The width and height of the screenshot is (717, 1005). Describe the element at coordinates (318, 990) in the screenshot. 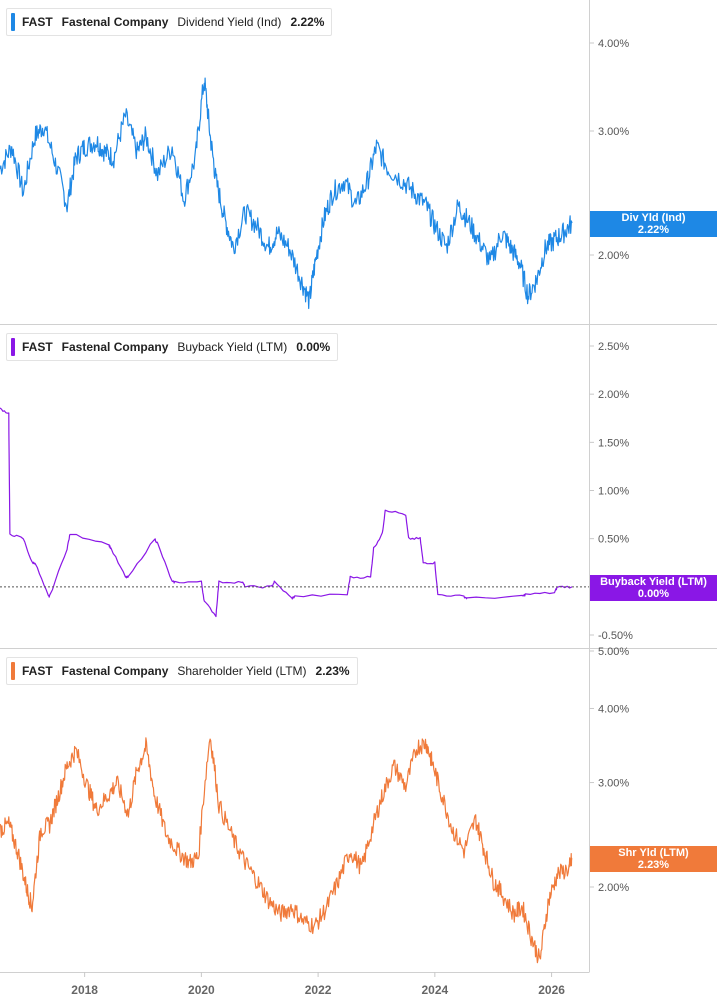

I see `x-tick-label: 2022` at that location.